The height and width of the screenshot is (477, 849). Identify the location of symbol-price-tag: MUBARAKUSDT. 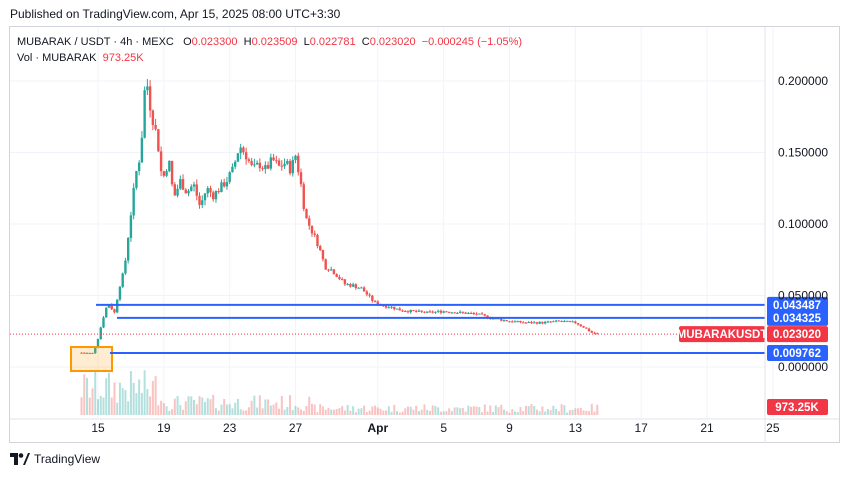
(722, 334).